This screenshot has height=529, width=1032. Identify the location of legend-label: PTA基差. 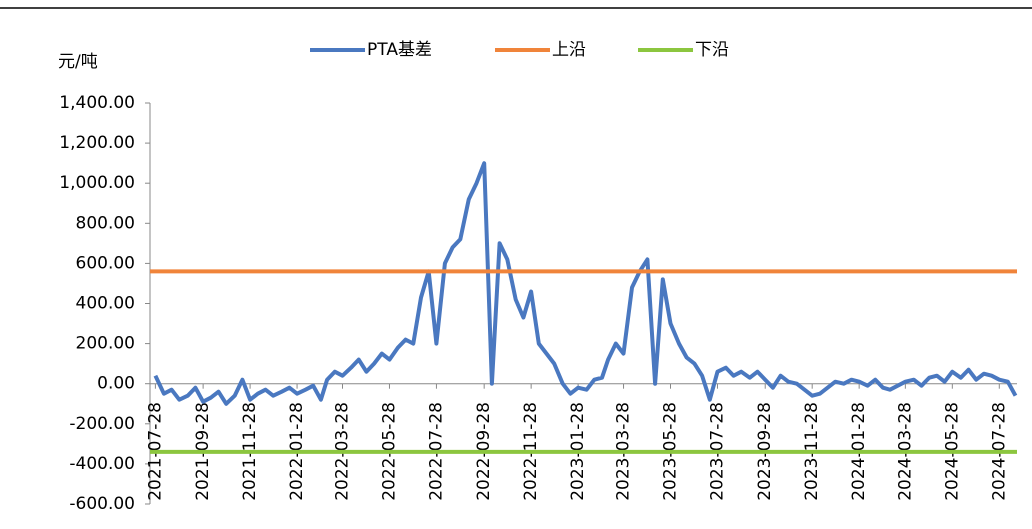
(399, 50).